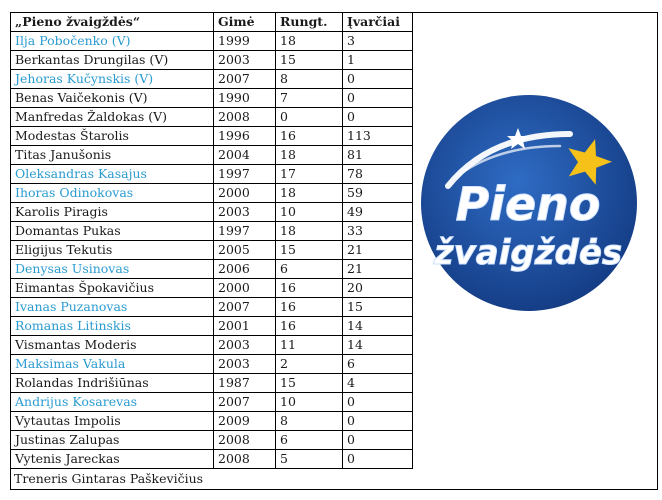  I want to click on header-team: „Pieno žvaigždės“, so click(112, 22).